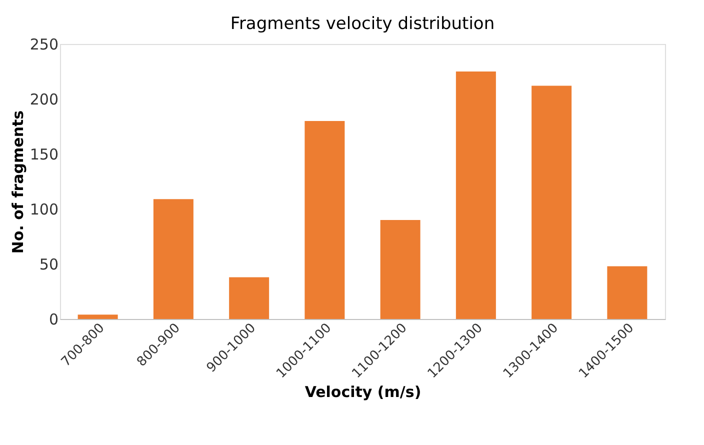 This screenshot has width=704, height=445. I want to click on chart-title: Fragments velocity distribution, so click(362, 24).